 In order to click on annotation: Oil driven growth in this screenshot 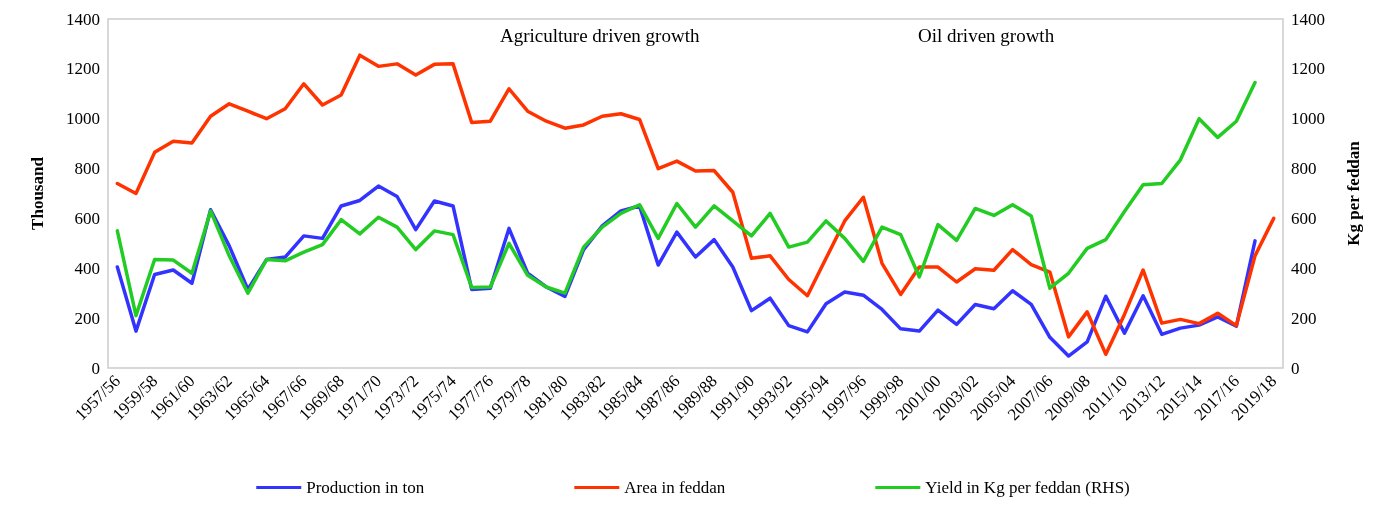, I will do `click(986, 35)`.